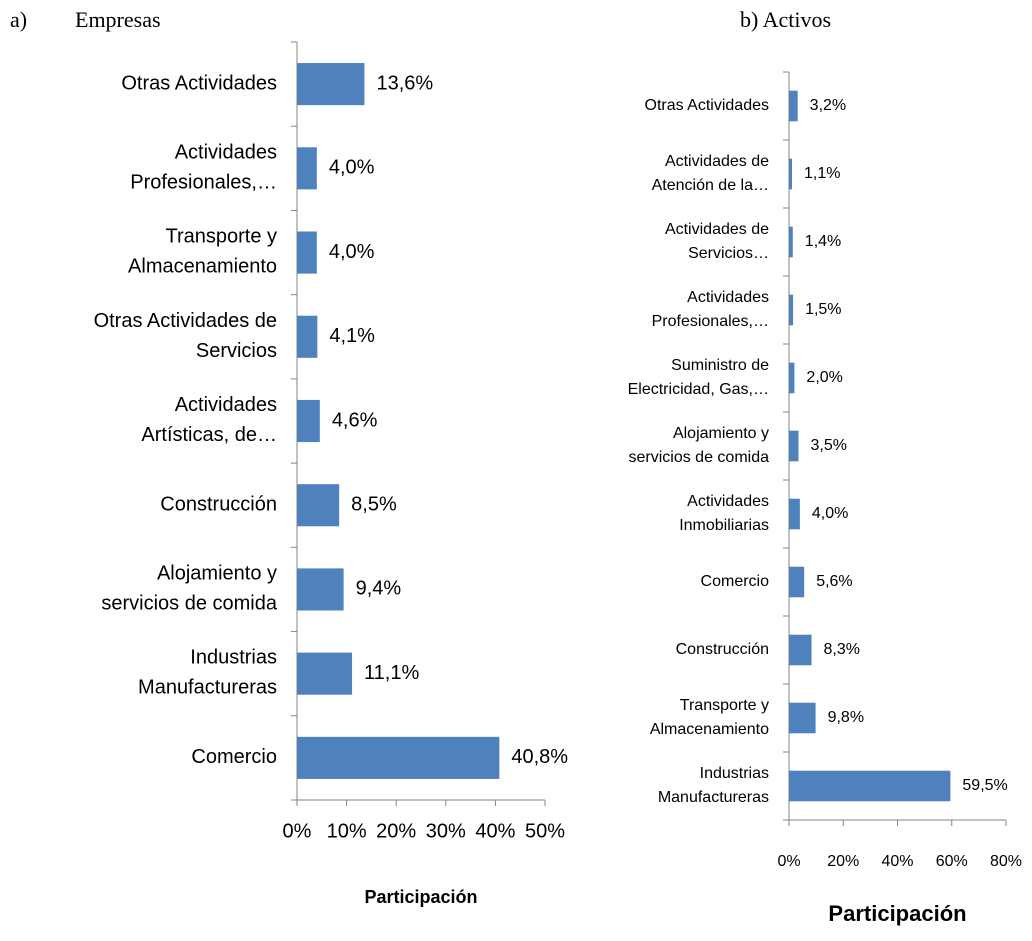 The width and height of the screenshot is (1032, 941). Describe the element at coordinates (823, 241) in the screenshot. I see `data-label: 1,4%` at that location.